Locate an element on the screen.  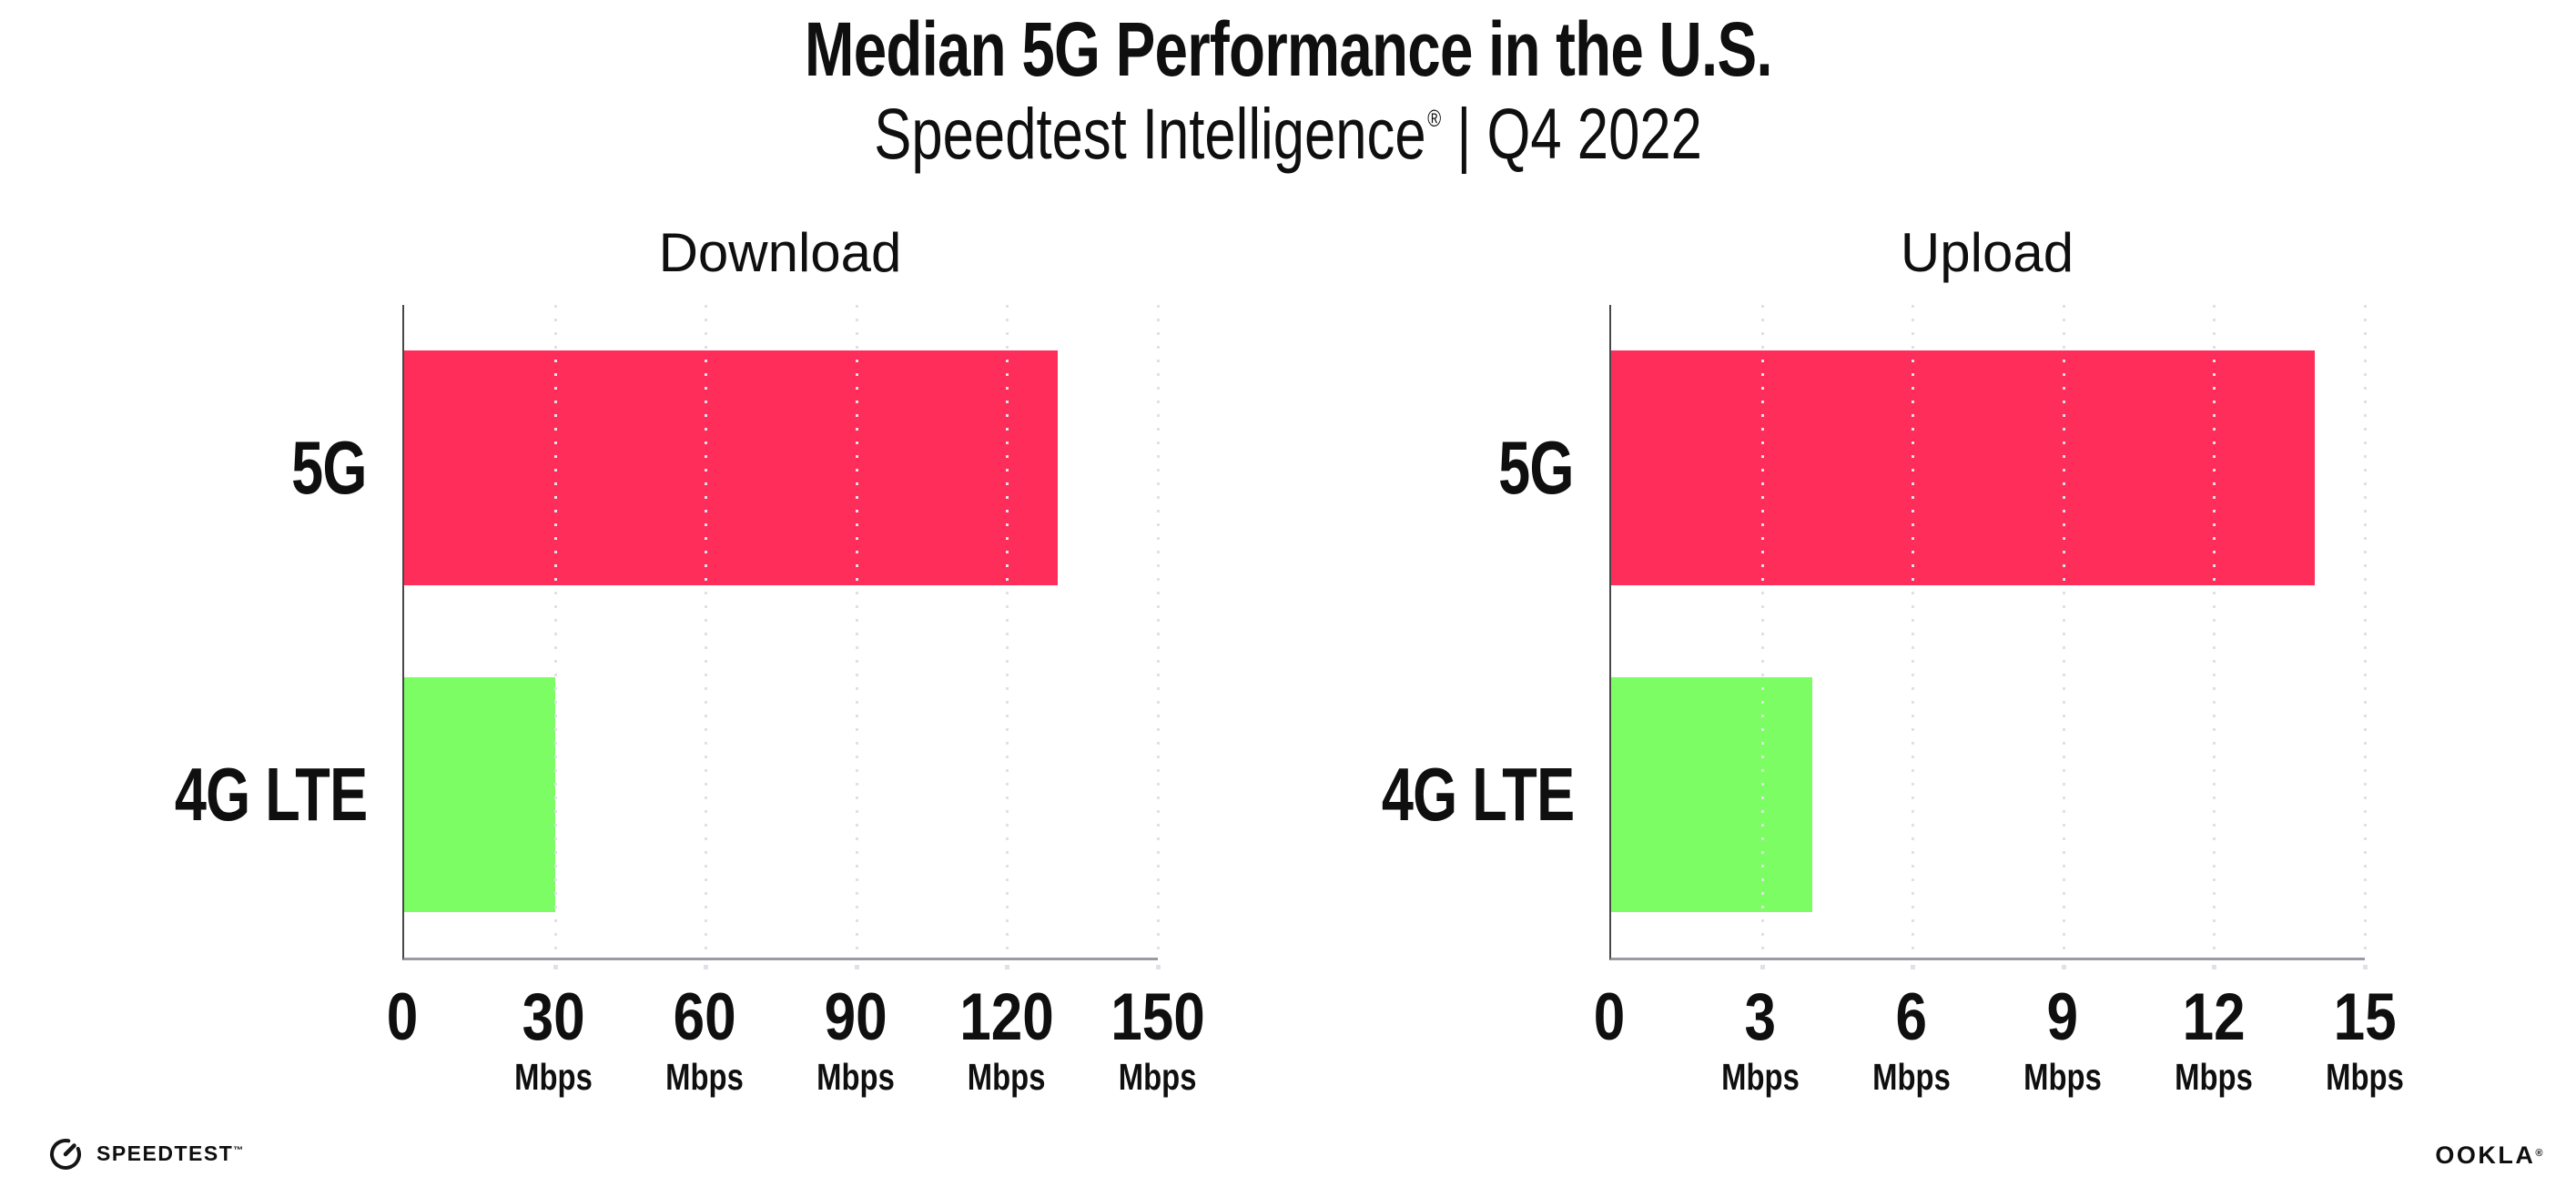
ookla-logo-text: OOKLA is located at coordinates (2485, 1155).